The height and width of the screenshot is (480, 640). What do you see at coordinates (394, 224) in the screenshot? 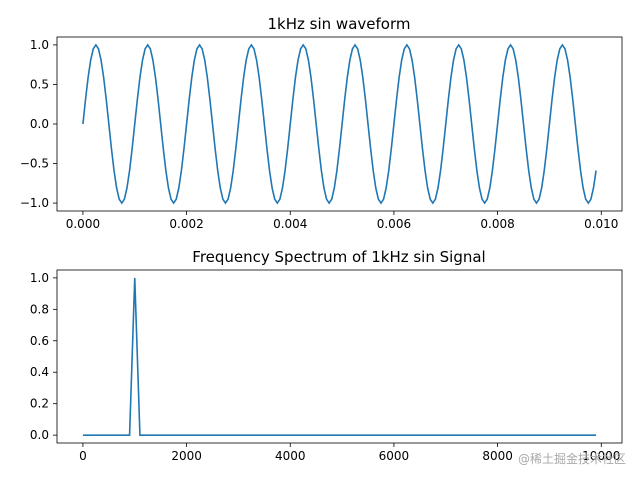
I see `x-tick-label: 0.006` at bounding box center [394, 224].